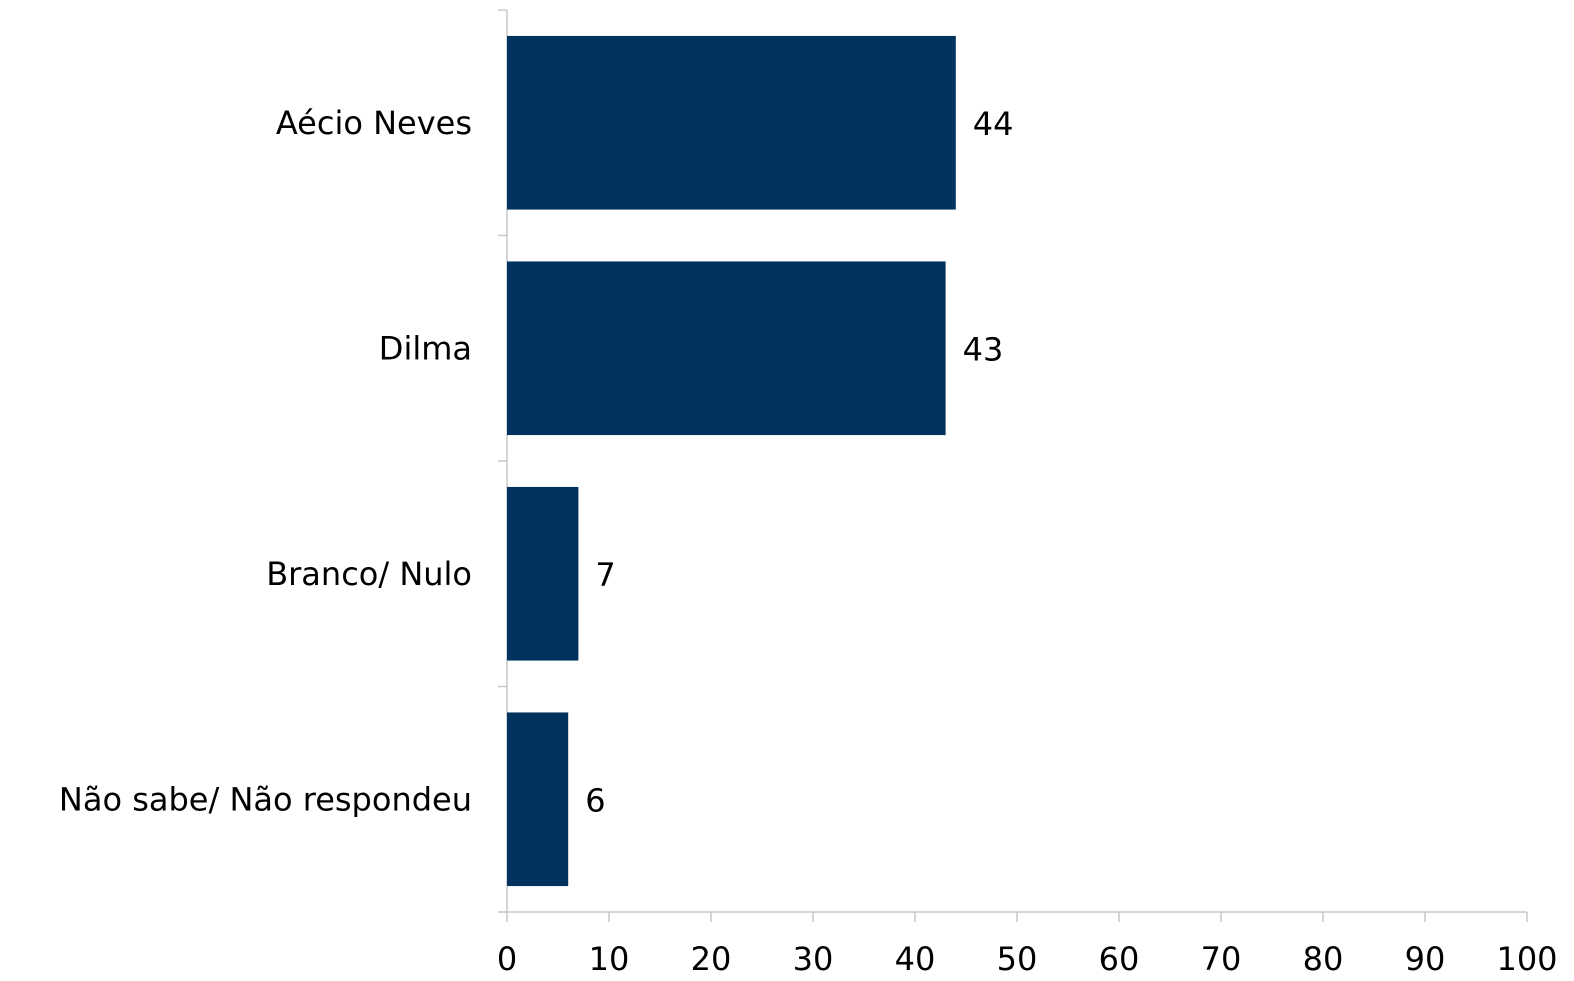  What do you see at coordinates (1017, 959) in the screenshot?
I see `x-tick-label: 50` at bounding box center [1017, 959].